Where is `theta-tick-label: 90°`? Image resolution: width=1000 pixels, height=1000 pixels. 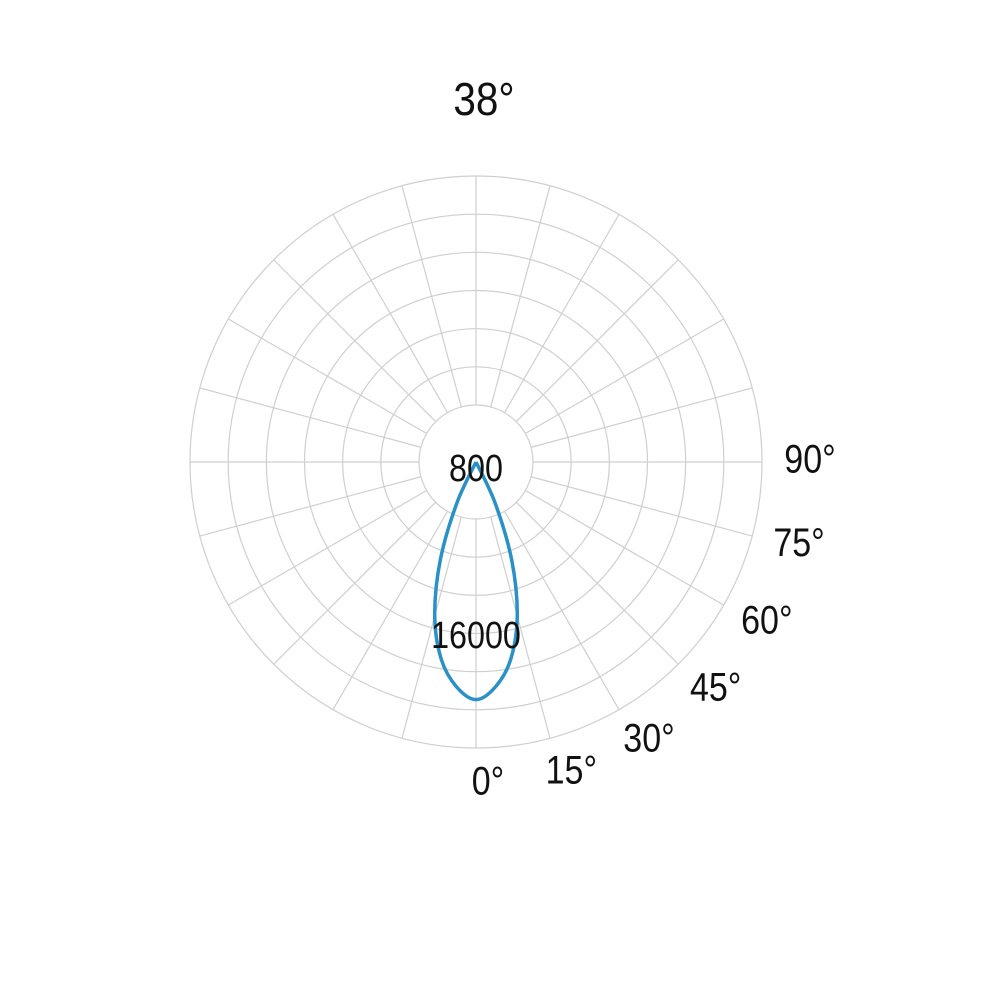 theta-tick-label: 90° is located at coordinates (809, 458).